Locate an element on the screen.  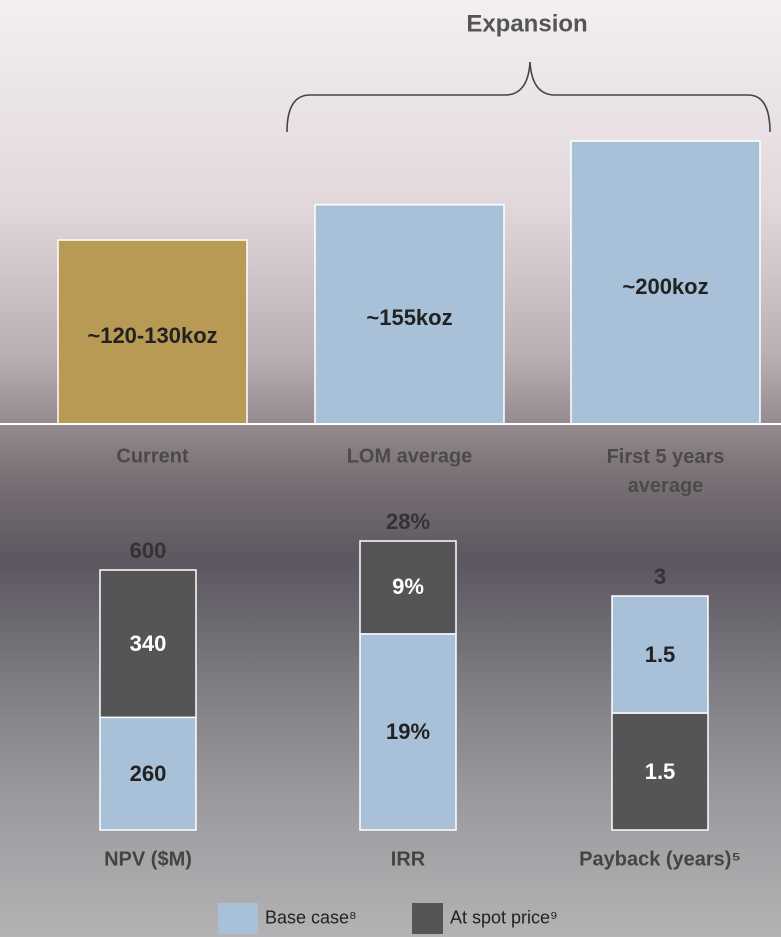
value-label: ~155koz is located at coordinates (409, 318).